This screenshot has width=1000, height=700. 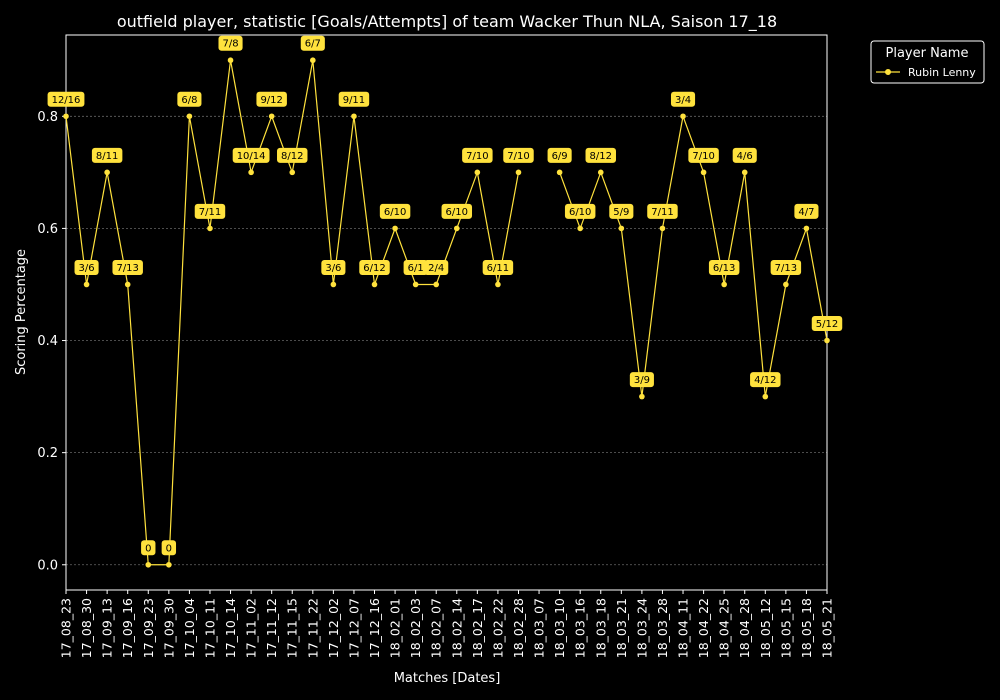 What do you see at coordinates (395, 628) in the screenshot?
I see `x-tick-label: 18_02_01` at bounding box center [395, 628].